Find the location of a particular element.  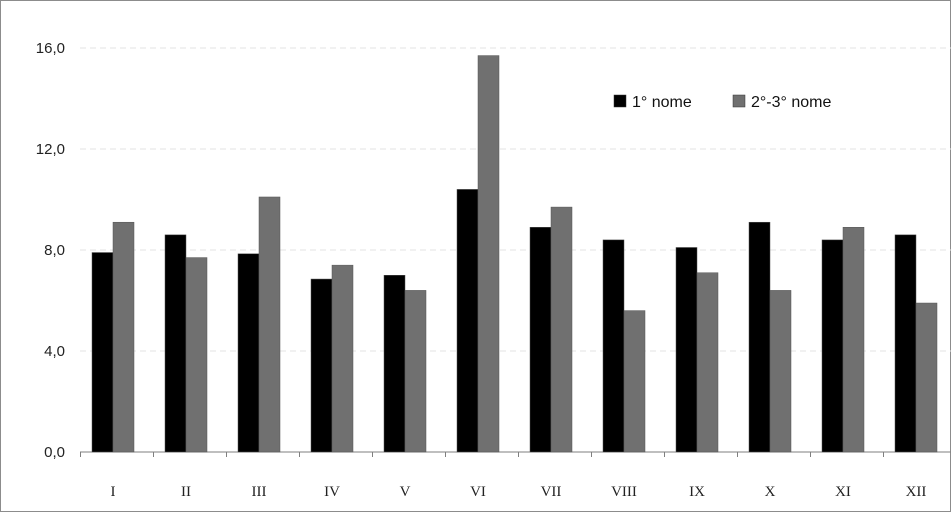

x-tick-label: II is located at coordinates (186, 492).